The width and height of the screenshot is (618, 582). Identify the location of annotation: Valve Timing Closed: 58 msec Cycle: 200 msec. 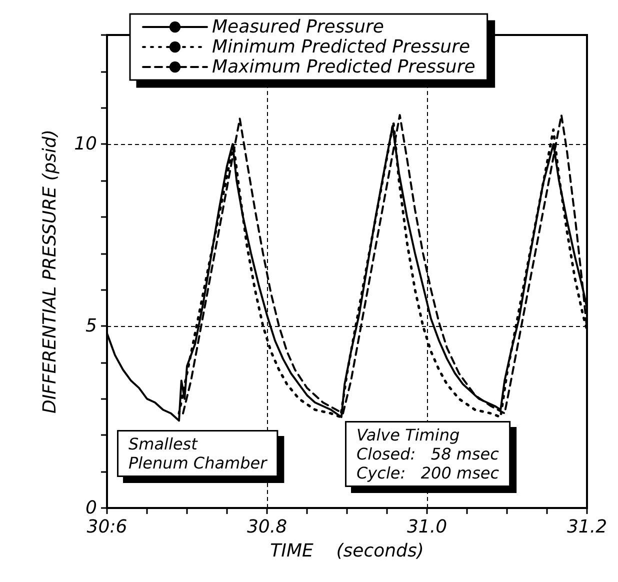
(428, 454).